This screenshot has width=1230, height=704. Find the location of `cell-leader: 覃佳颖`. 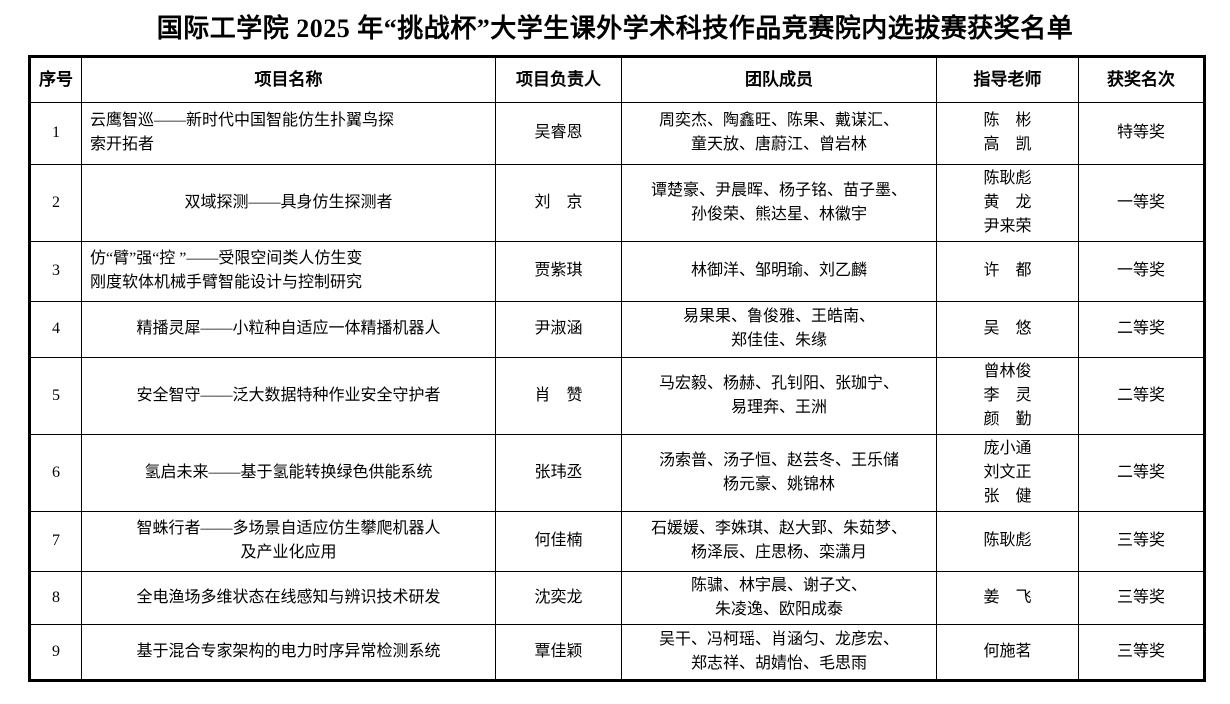

cell-leader: 覃佳颖 is located at coordinates (558, 652).